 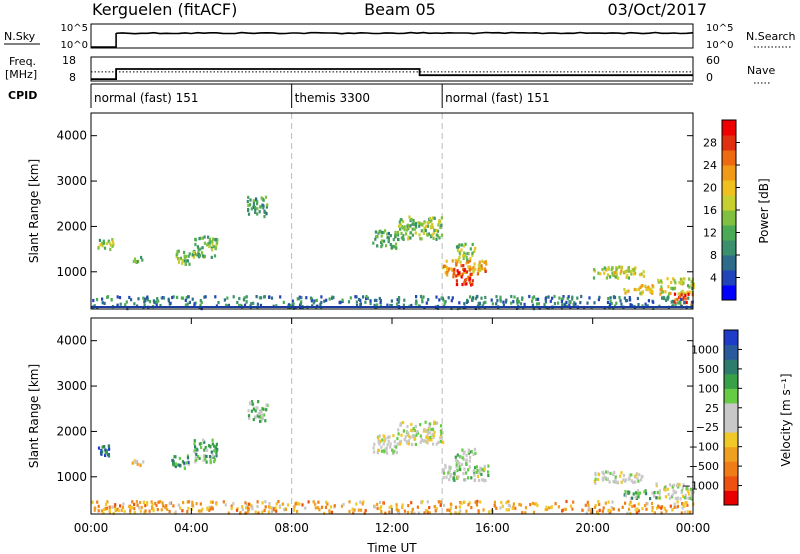 What do you see at coordinates (71, 272) in the screenshot?
I see `y-tick-label: 1000` at bounding box center [71, 272].